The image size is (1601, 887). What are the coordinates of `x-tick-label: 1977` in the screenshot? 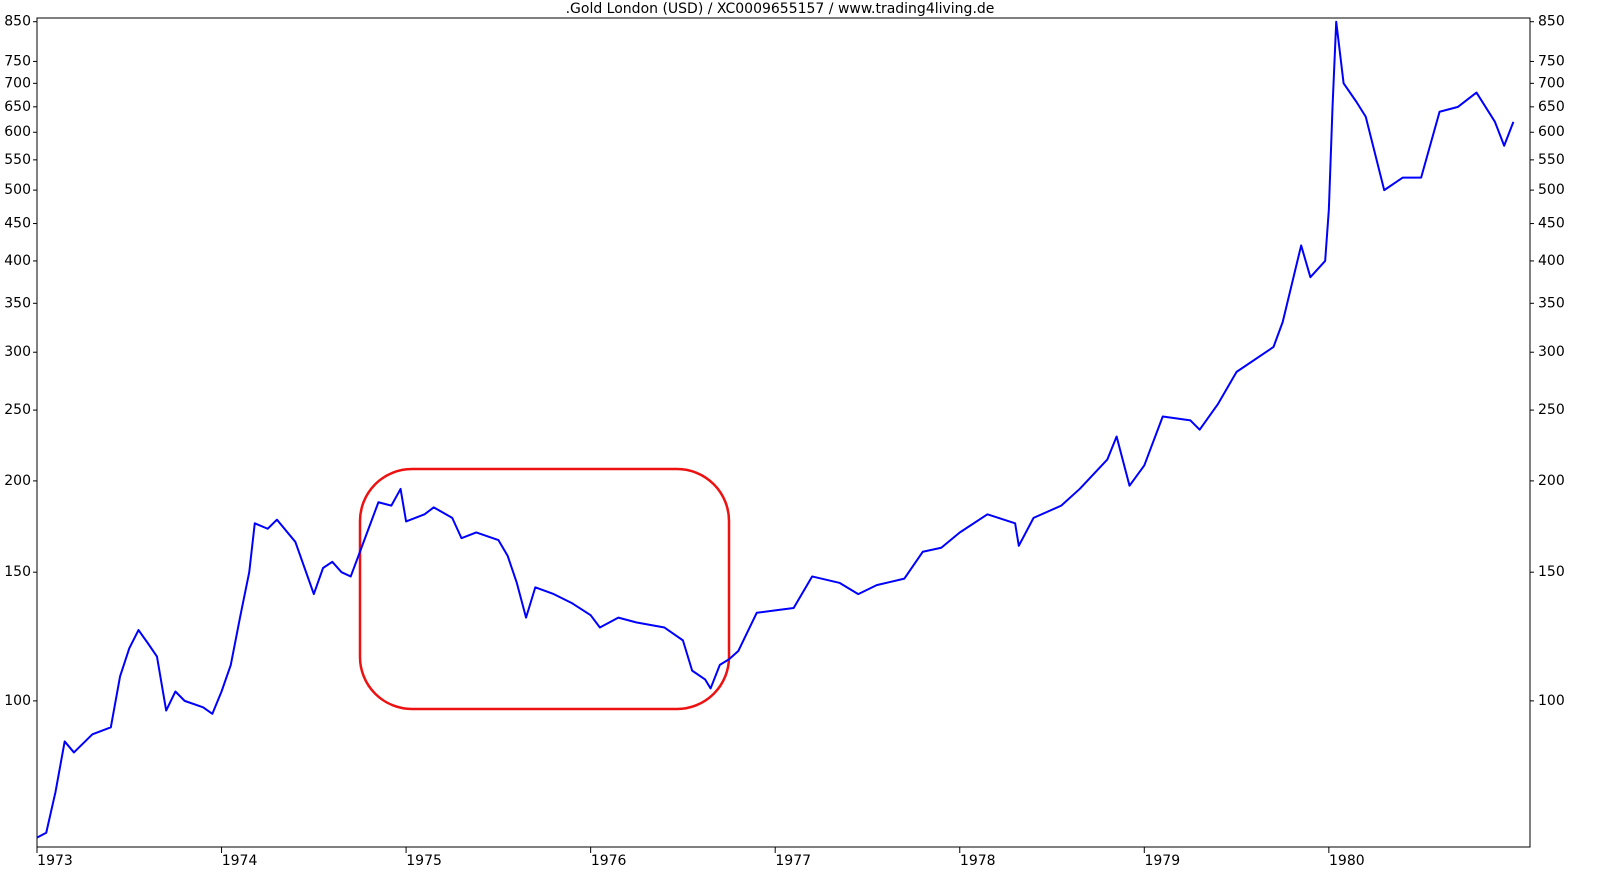 It's located at (793, 861).